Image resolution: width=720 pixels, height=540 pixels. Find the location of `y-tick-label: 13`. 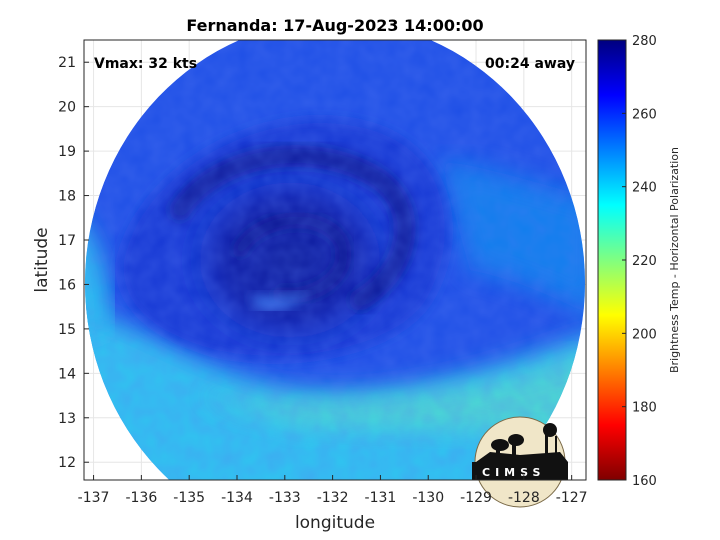

y-tick-label: 13 is located at coordinates (67, 419).